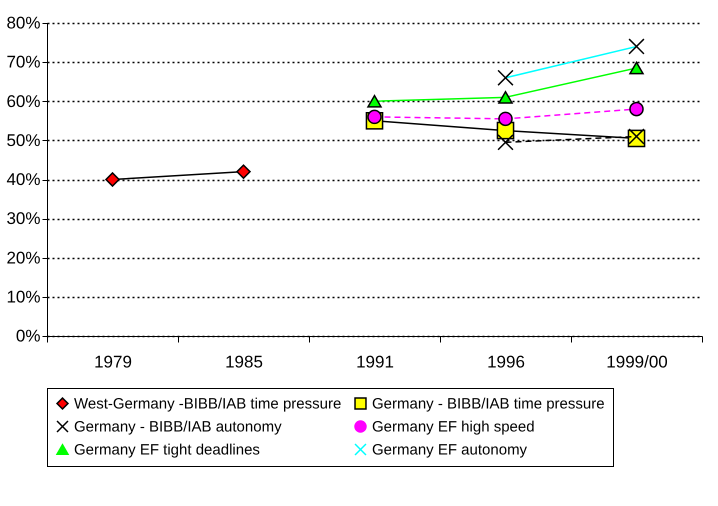 The width and height of the screenshot is (718, 506). Describe the element at coordinates (23, 101) in the screenshot. I see `y-tick-label: 60%` at that location.